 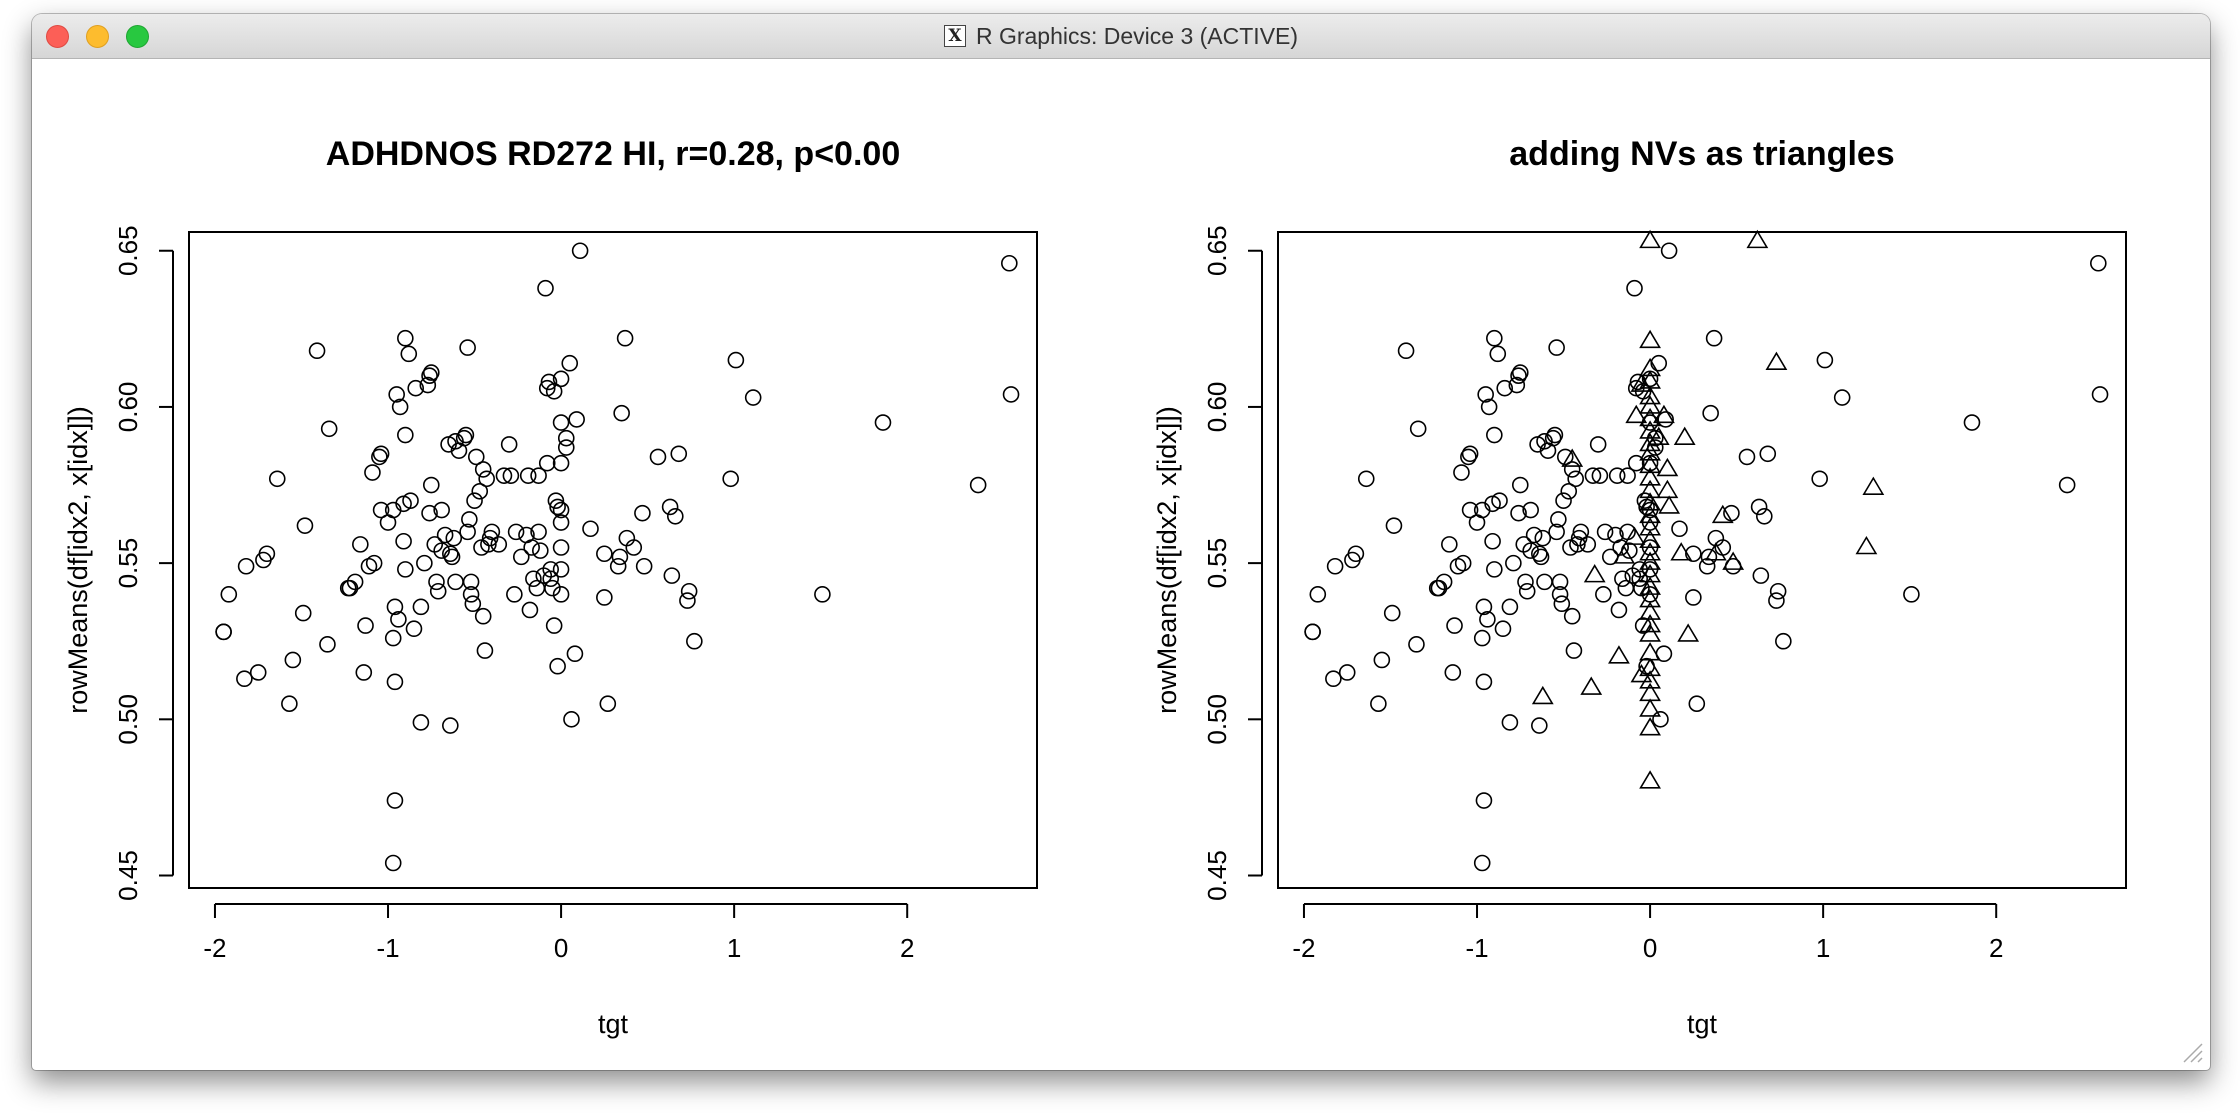 What do you see at coordinates (2191, 1051) in the screenshot?
I see `resize-grip-icon` at bounding box center [2191, 1051].